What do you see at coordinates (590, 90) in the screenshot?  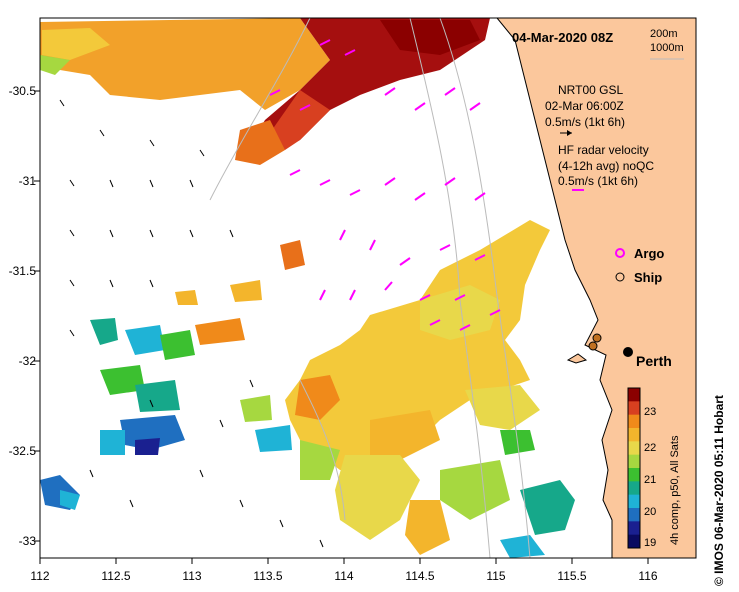 I see `current-legend-line1: NRT00 GSL` at bounding box center [590, 90].